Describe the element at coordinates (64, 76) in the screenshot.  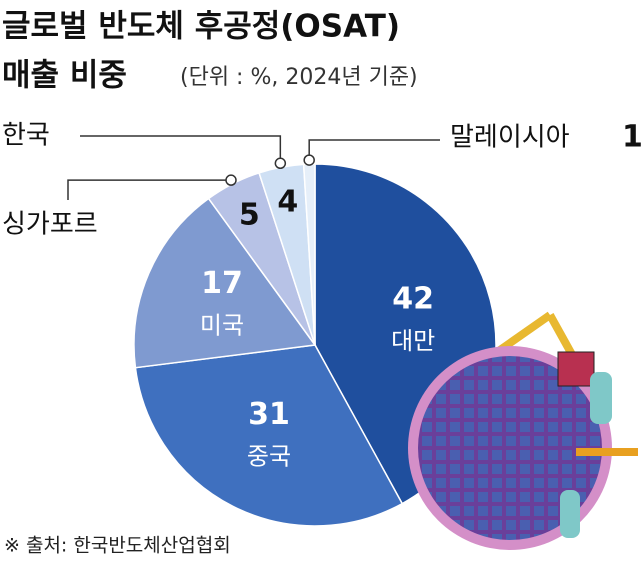
I see `chart-title: 매출 비중` at that location.